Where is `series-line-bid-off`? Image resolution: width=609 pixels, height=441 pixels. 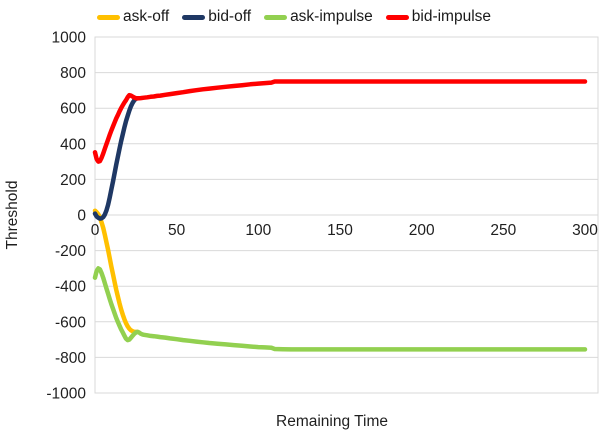 series-line-bid-off is located at coordinates (116, 158).